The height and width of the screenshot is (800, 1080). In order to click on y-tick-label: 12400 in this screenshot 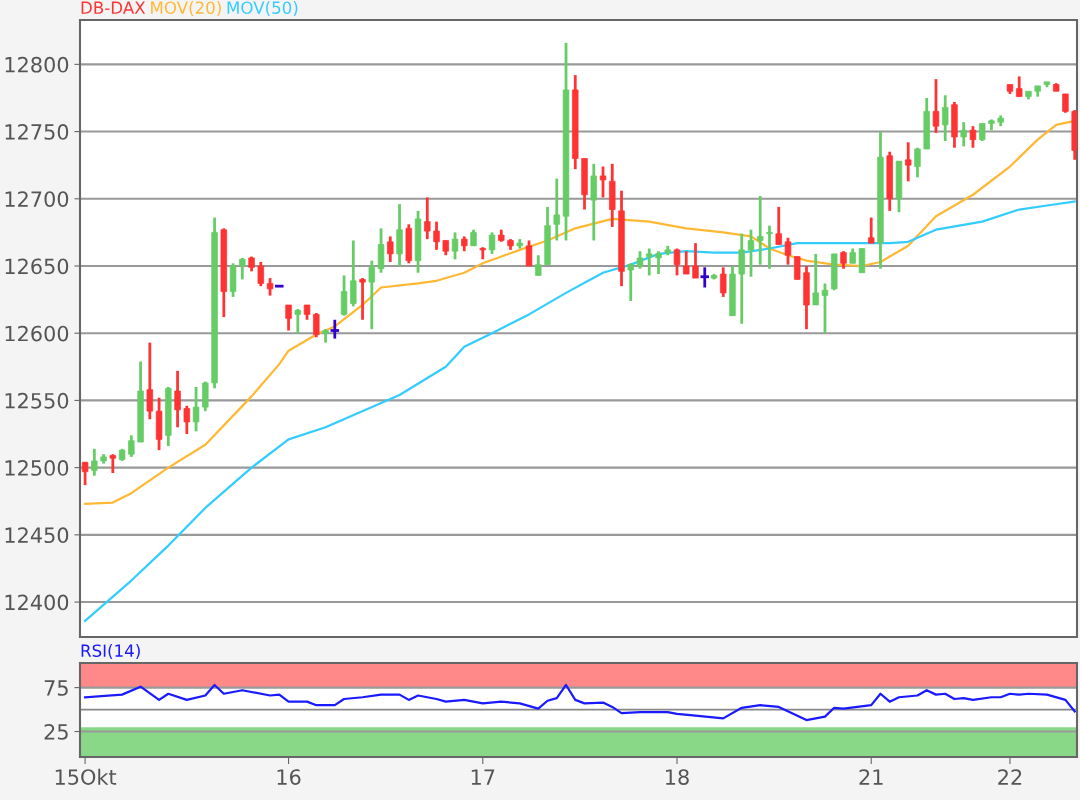, I will do `click(37, 602)`.